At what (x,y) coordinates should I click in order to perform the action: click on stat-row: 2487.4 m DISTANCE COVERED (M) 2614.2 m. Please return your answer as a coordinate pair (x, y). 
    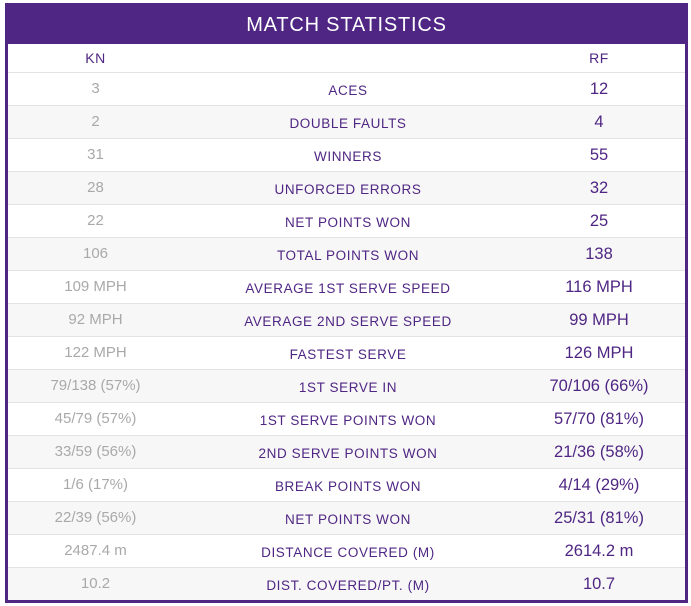
    Looking at the image, I should click on (346, 551).